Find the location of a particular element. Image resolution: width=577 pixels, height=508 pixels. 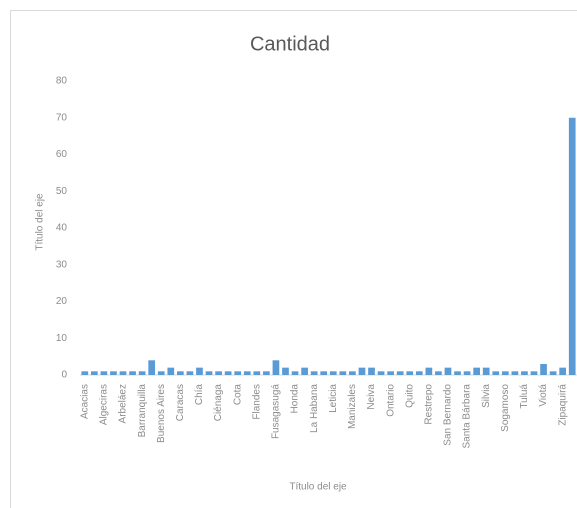

y-tick-label: 20 is located at coordinates (62, 301).